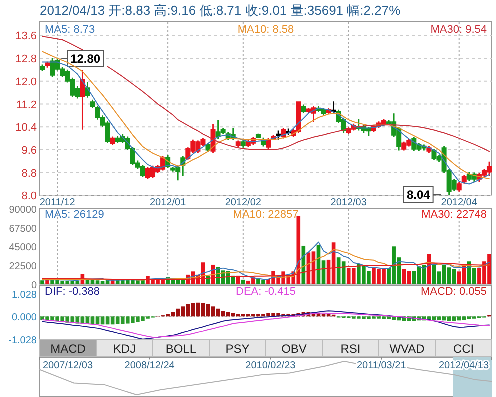 The height and width of the screenshot is (397, 496). I want to click on y-tick-label: 90000, so click(23, 210).